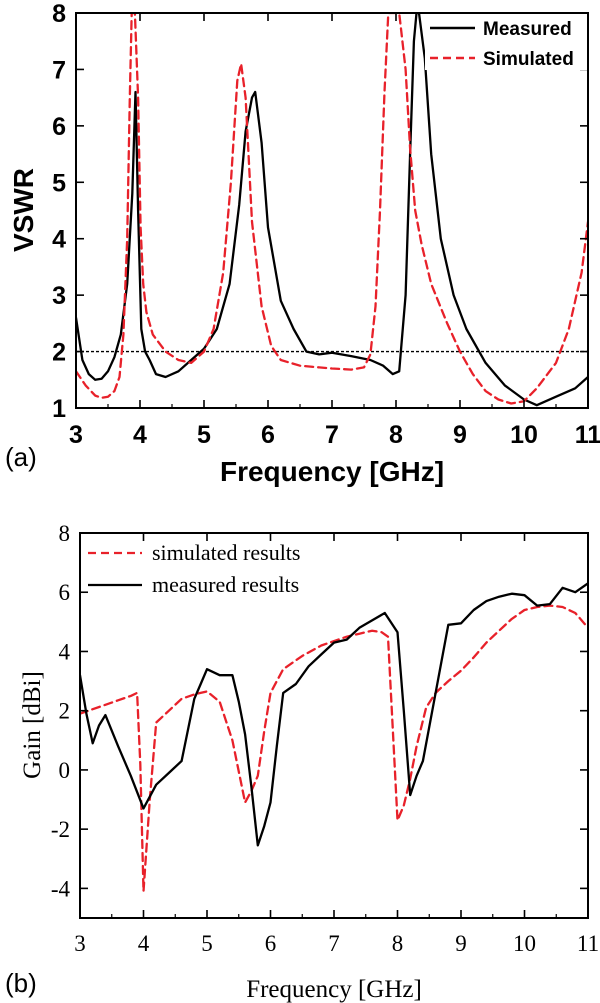 The image size is (600, 1003). What do you see at coordinates (334, 989) in the screenshot?
I see `gain-x-axis-label: Frequency [GHz]` at bounding box center [334, 989].